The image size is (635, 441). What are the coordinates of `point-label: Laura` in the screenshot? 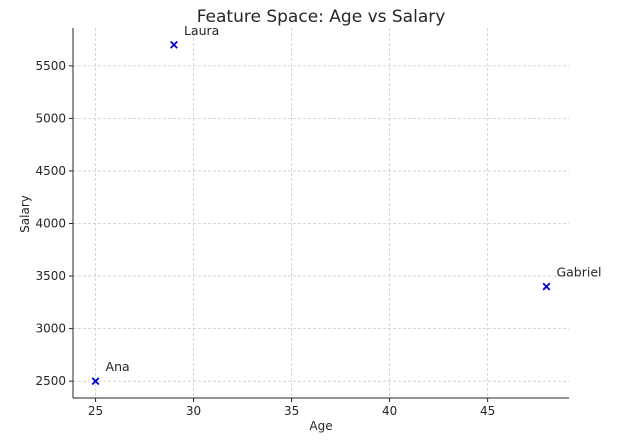 It's located at (201, 30).